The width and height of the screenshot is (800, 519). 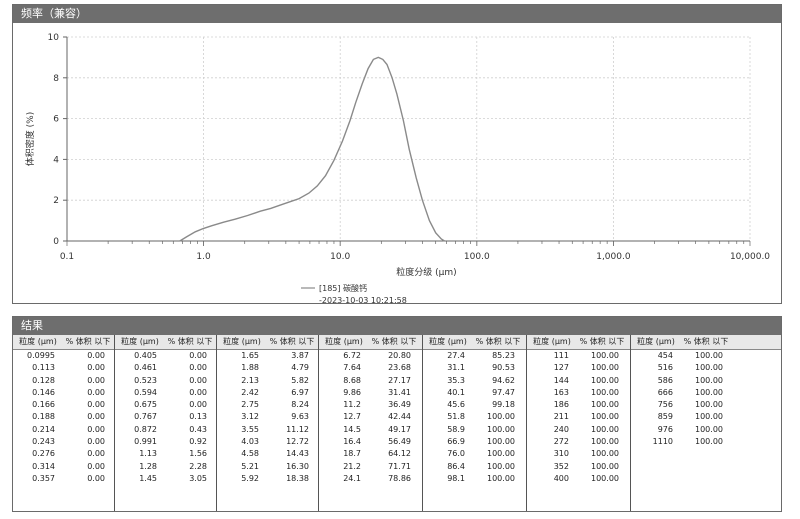 I want to click on table-row: 0.991 0.92, so click(x=165, y=442).